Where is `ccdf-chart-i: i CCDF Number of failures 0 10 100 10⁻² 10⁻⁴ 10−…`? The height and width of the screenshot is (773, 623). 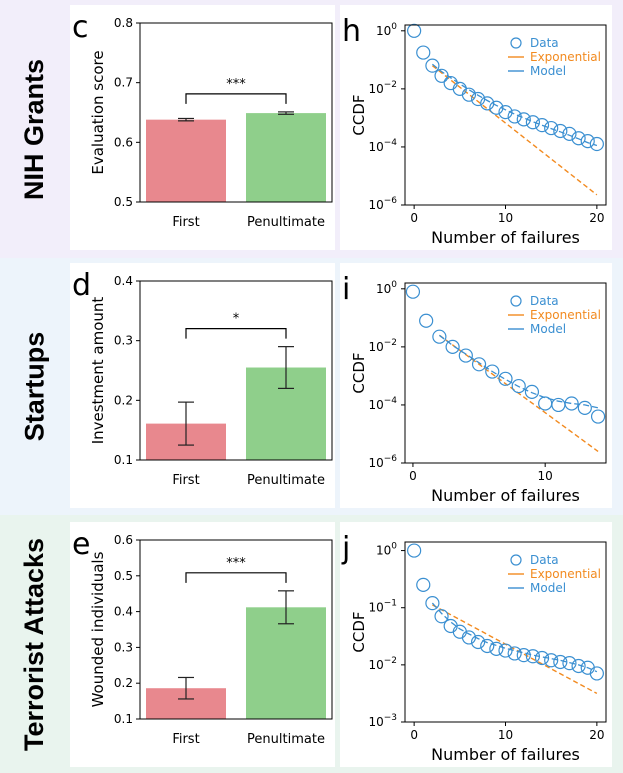
ccdf-chart-i: i CCDF Number of failures 0 10 100 10⁻² 10⁻⁴ 10−… is located at coordinates (474, 388).